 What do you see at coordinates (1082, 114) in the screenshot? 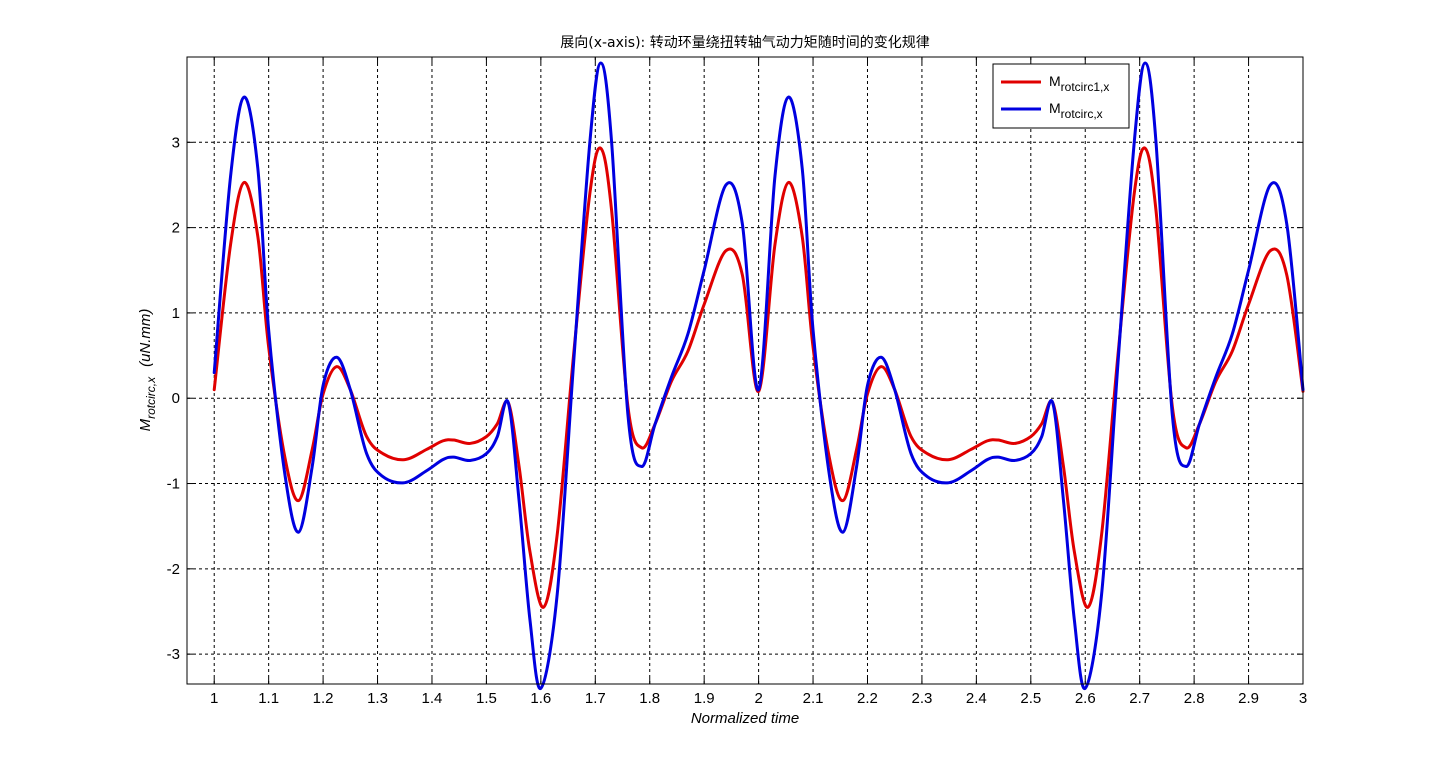
I see `legend-label-sub: rotcirc,x` at bounding box center [1082, 114].